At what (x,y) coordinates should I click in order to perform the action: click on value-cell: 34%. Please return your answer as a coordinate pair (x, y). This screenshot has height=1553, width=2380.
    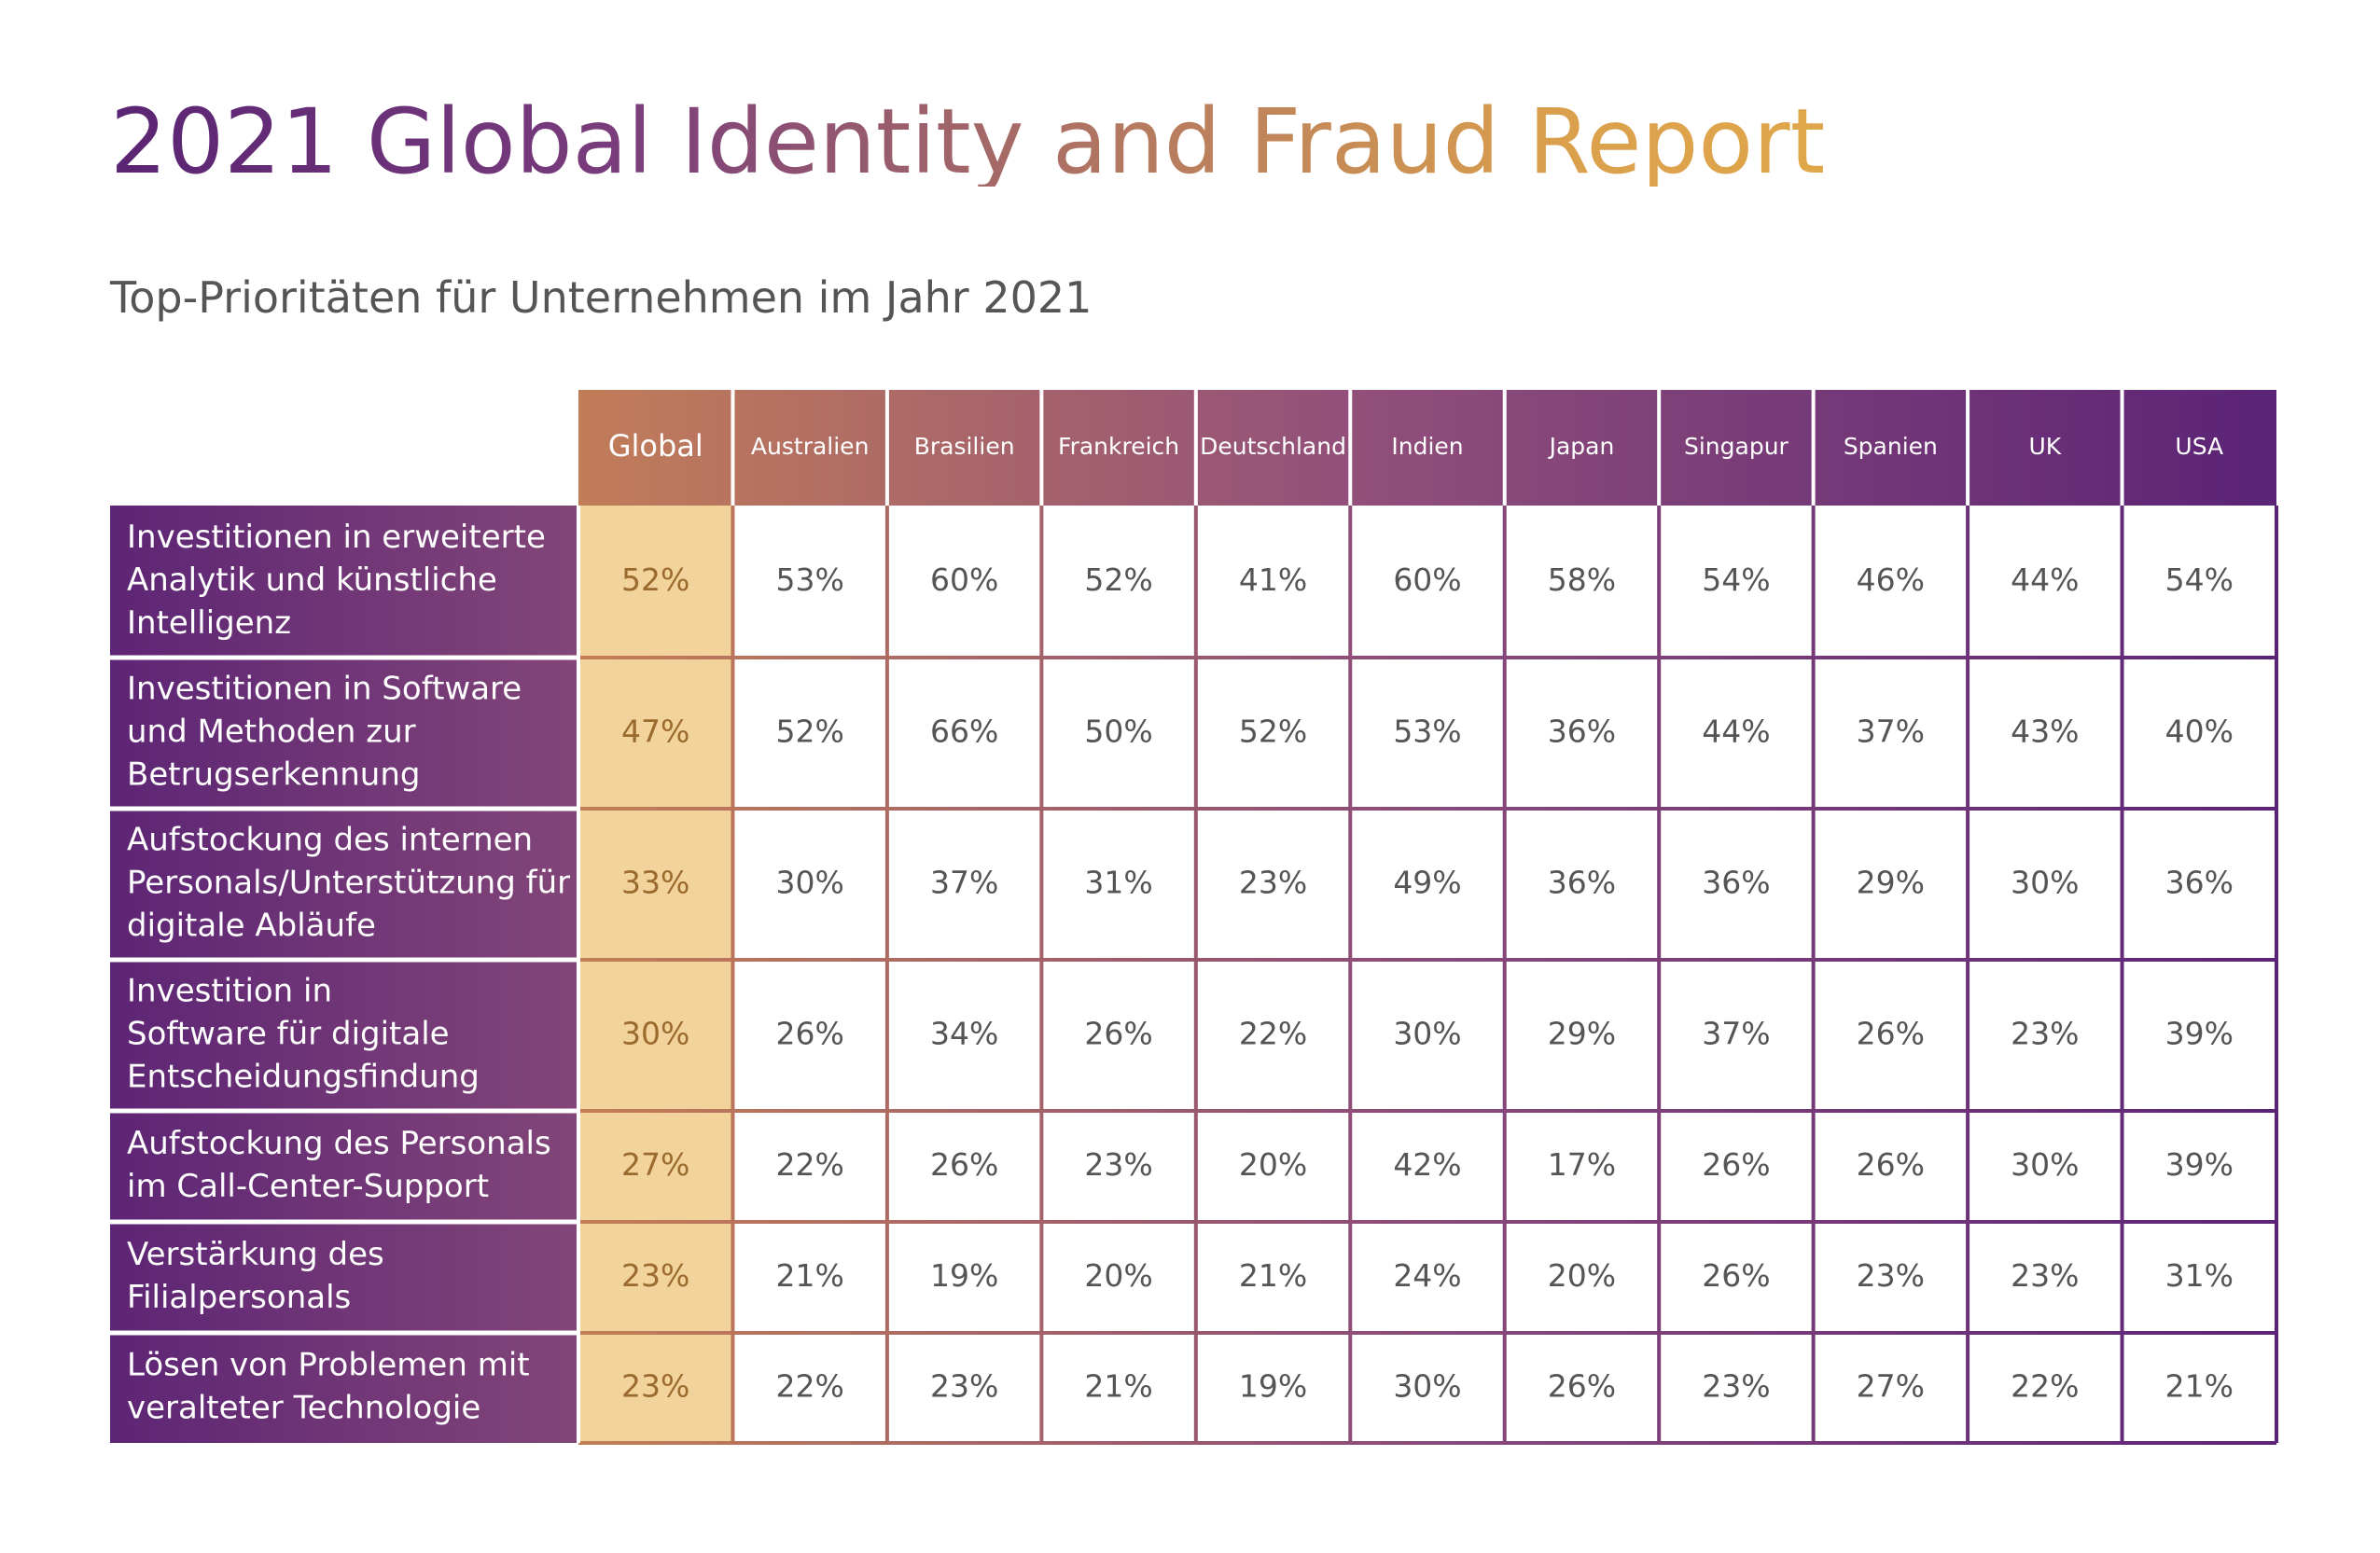
    Looking at the image, I should click on (964, 1034).